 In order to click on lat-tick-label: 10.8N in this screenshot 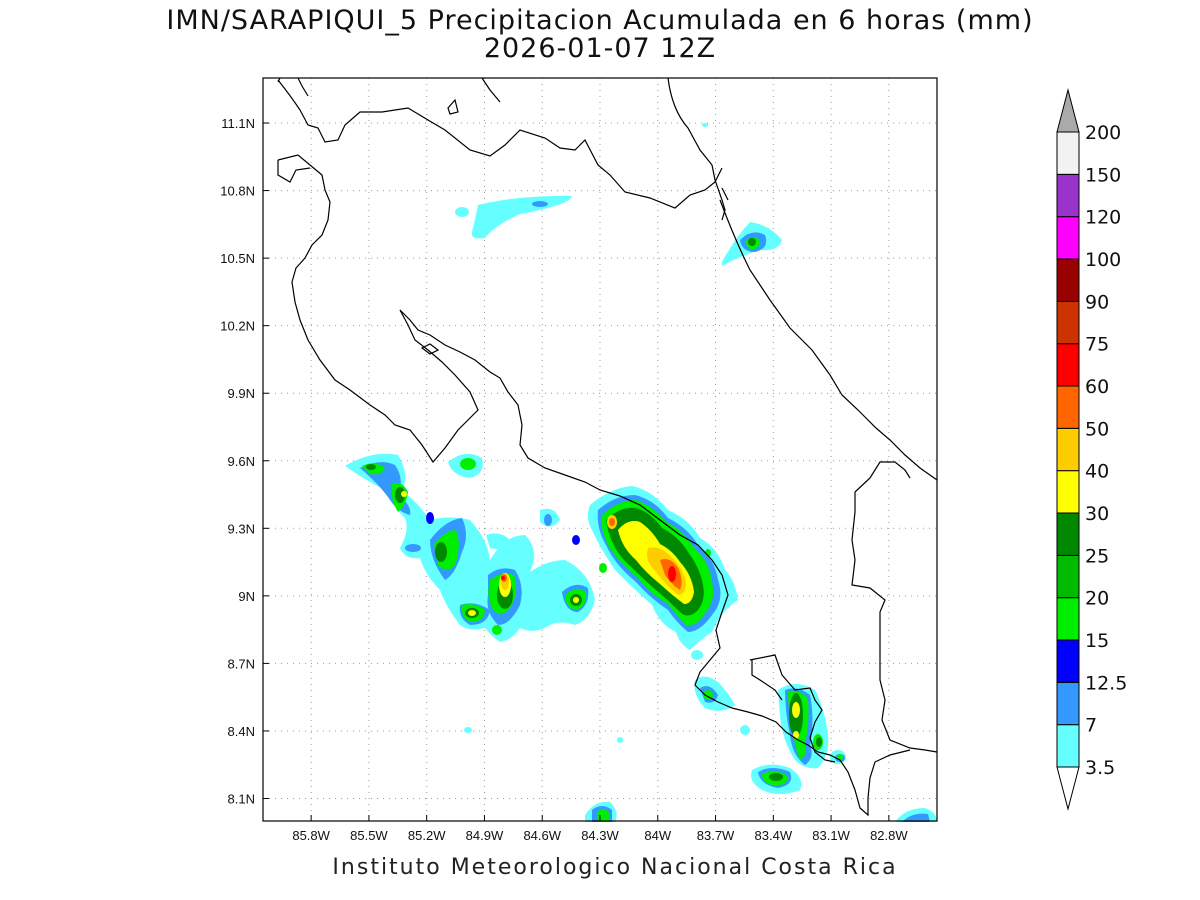, I will do `click(237, 191)`.